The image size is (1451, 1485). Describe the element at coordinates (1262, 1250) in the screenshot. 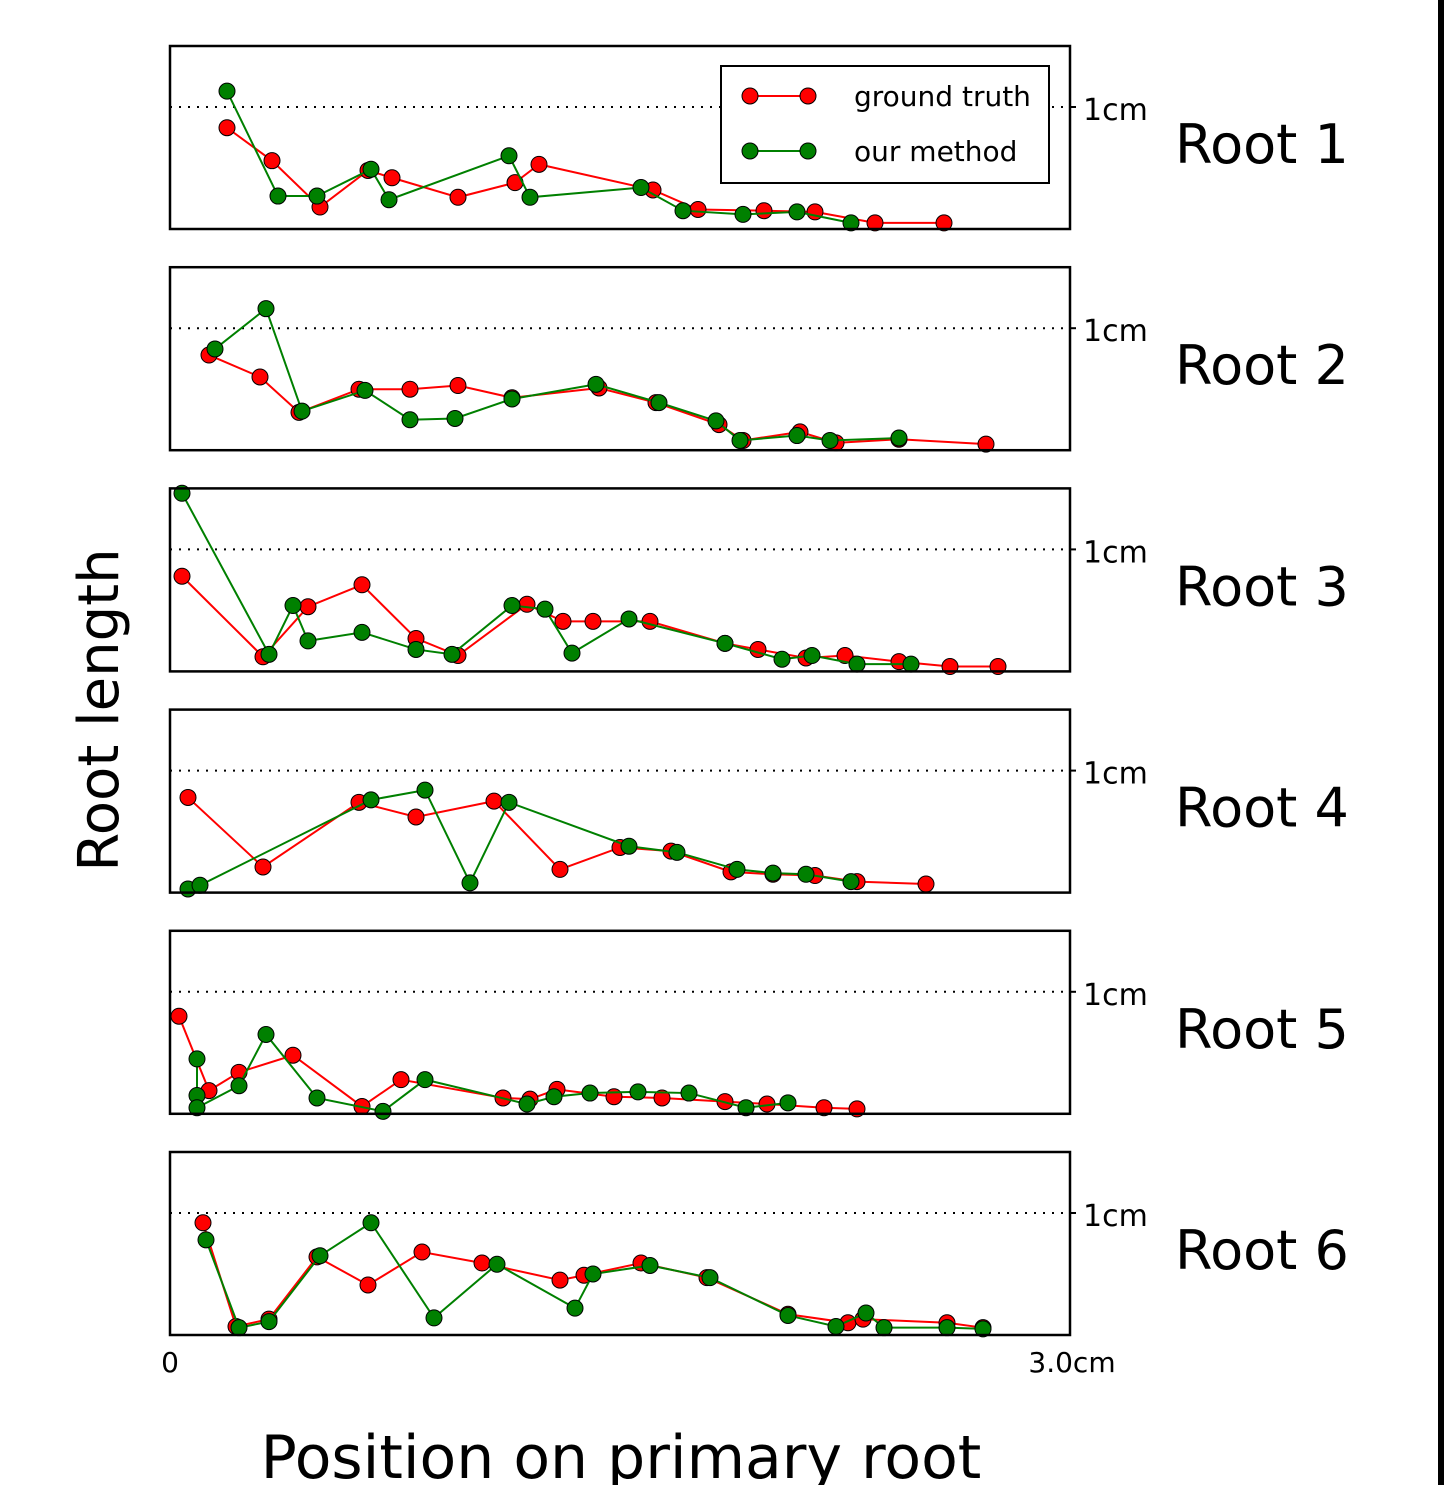

I see `panel-title: Root 6` at that location.